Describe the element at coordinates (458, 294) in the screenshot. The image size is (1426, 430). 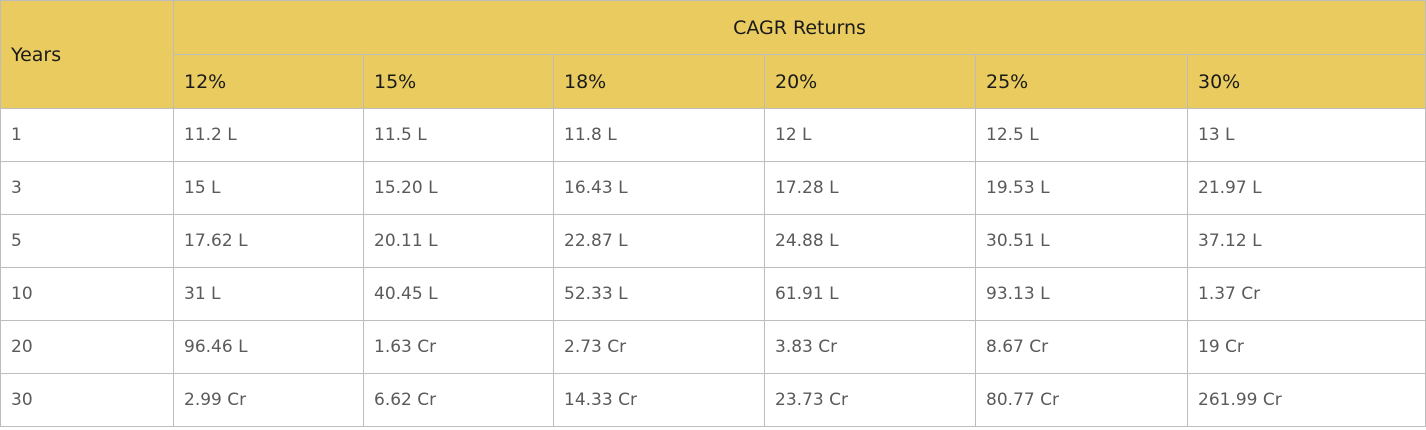
I see `value-cell: 40.45 L` at that location.